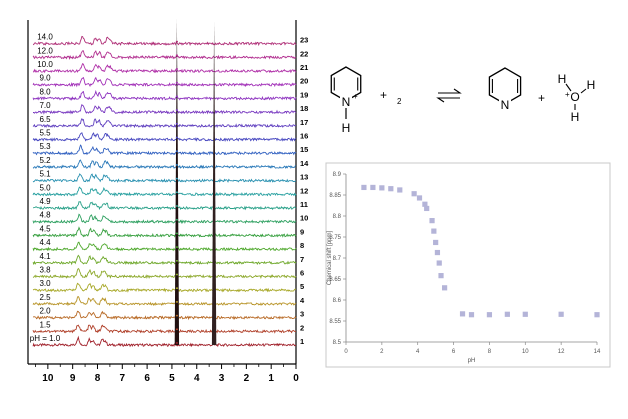 The height and width of the screenshot is (419, 628). I want to click on nmr-ph-label: 7.0, so click(45, 105).